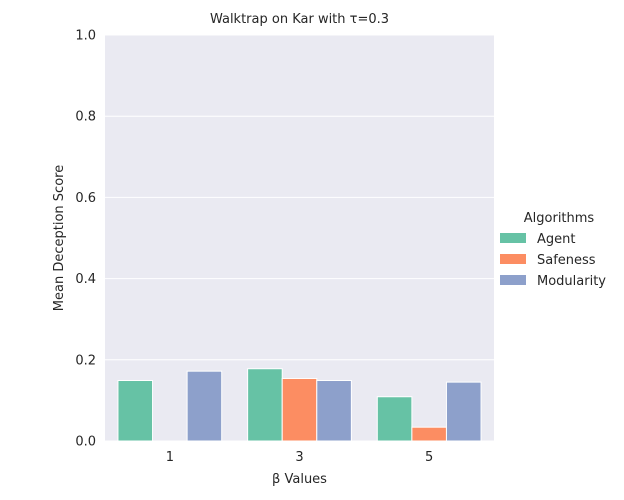 This screenshot has height=500, width=624. What do you see at coordinates (85, 279) in the screenshot?
I see `y-tick-label: 0.4` at bounding box center [85, 279].